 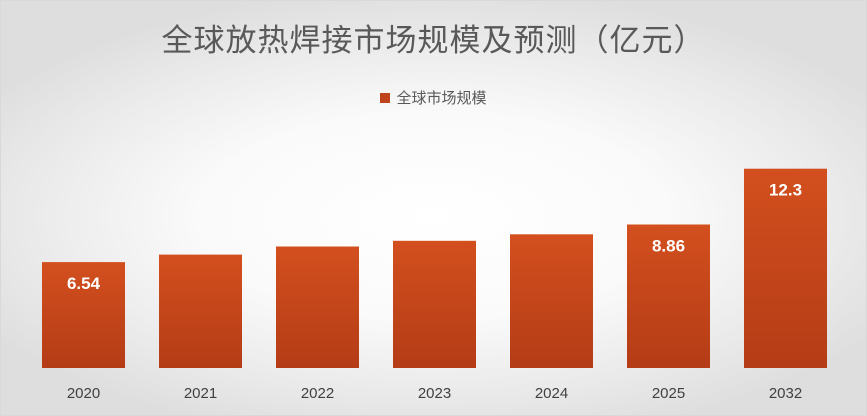 What do you see at coordinates (317, 393) in the screenshot?
I see `x-tick-label: 2022` at bounding box center [317, 393].